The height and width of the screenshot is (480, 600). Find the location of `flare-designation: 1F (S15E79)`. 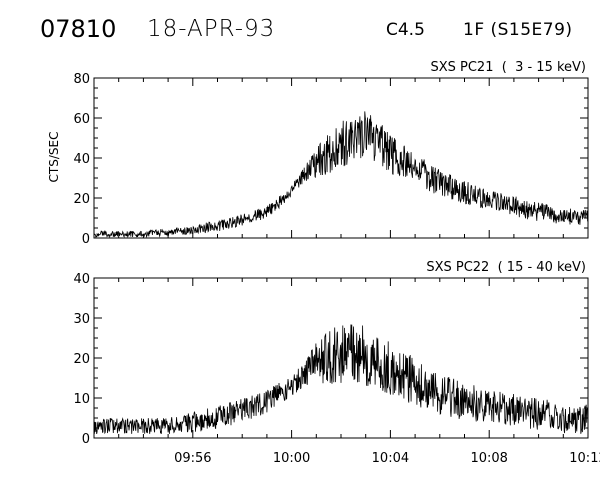

flare-designation: 1F (S15E79) is located at coordinates (518, 30).